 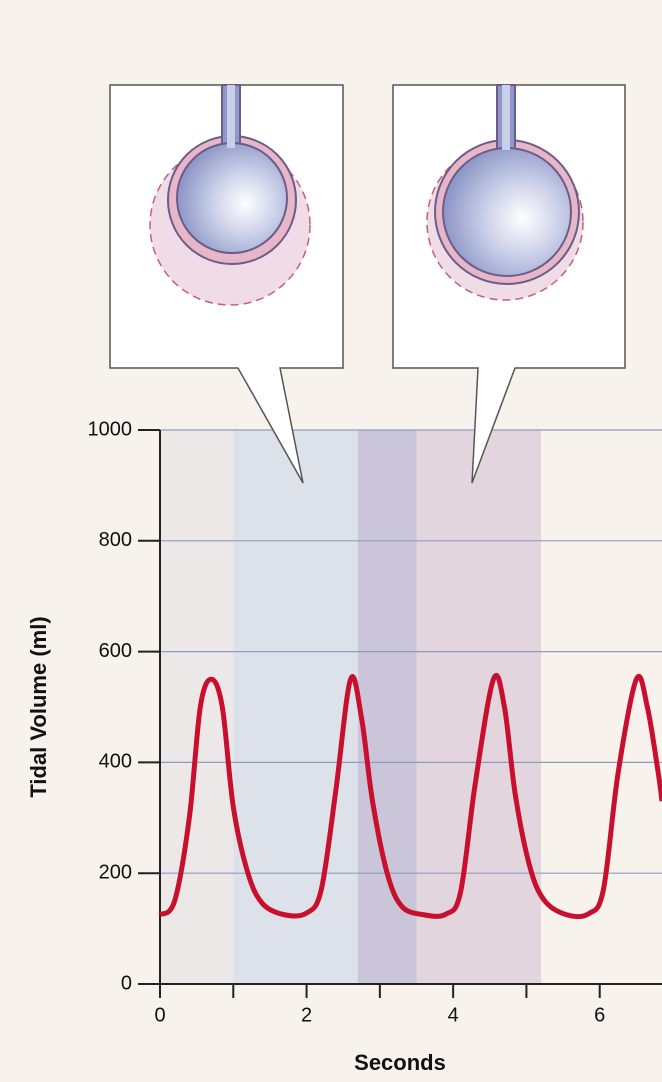 What do you see at coordinates (115, 651) in the screenshot?
I see `y-tick-label: 600` at bounding box center [115, 651].